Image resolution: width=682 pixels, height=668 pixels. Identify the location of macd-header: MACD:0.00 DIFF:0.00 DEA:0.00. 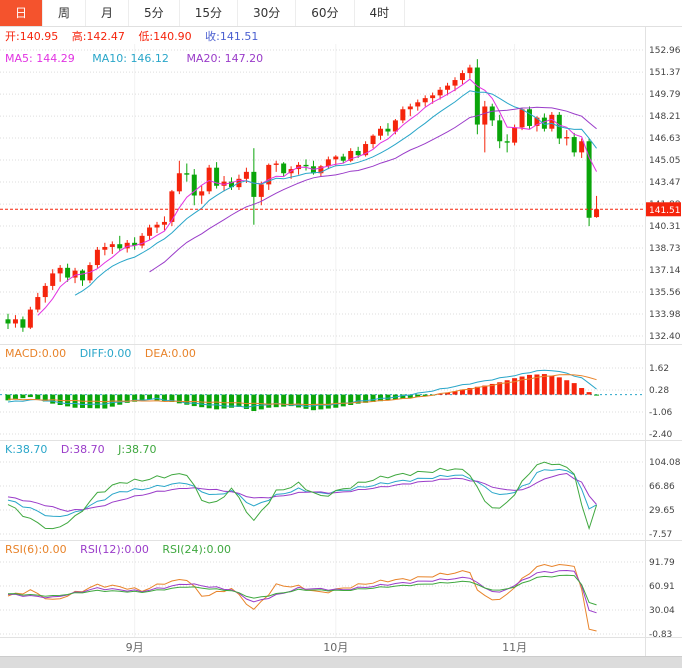
(105, 353).